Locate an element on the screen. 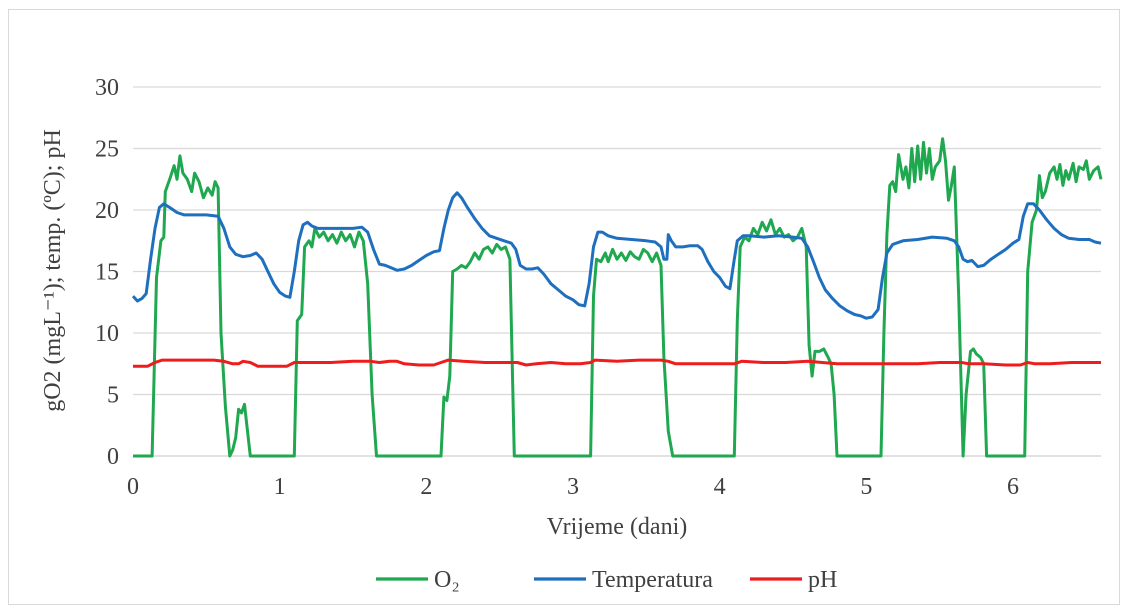 This screenshot has height=612, width=1130. legend-label-1: Temperatura is located at coordinates (652, 580).